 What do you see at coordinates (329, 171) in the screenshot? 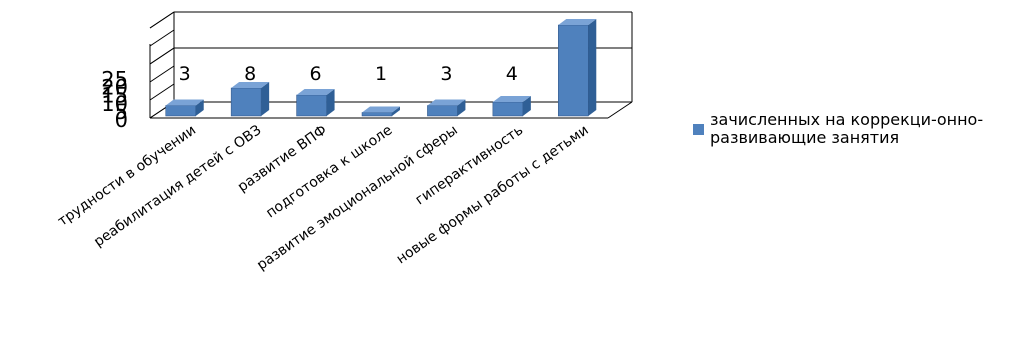
I see `category-label: подготовка к школе` at bounding box center [329, 171].